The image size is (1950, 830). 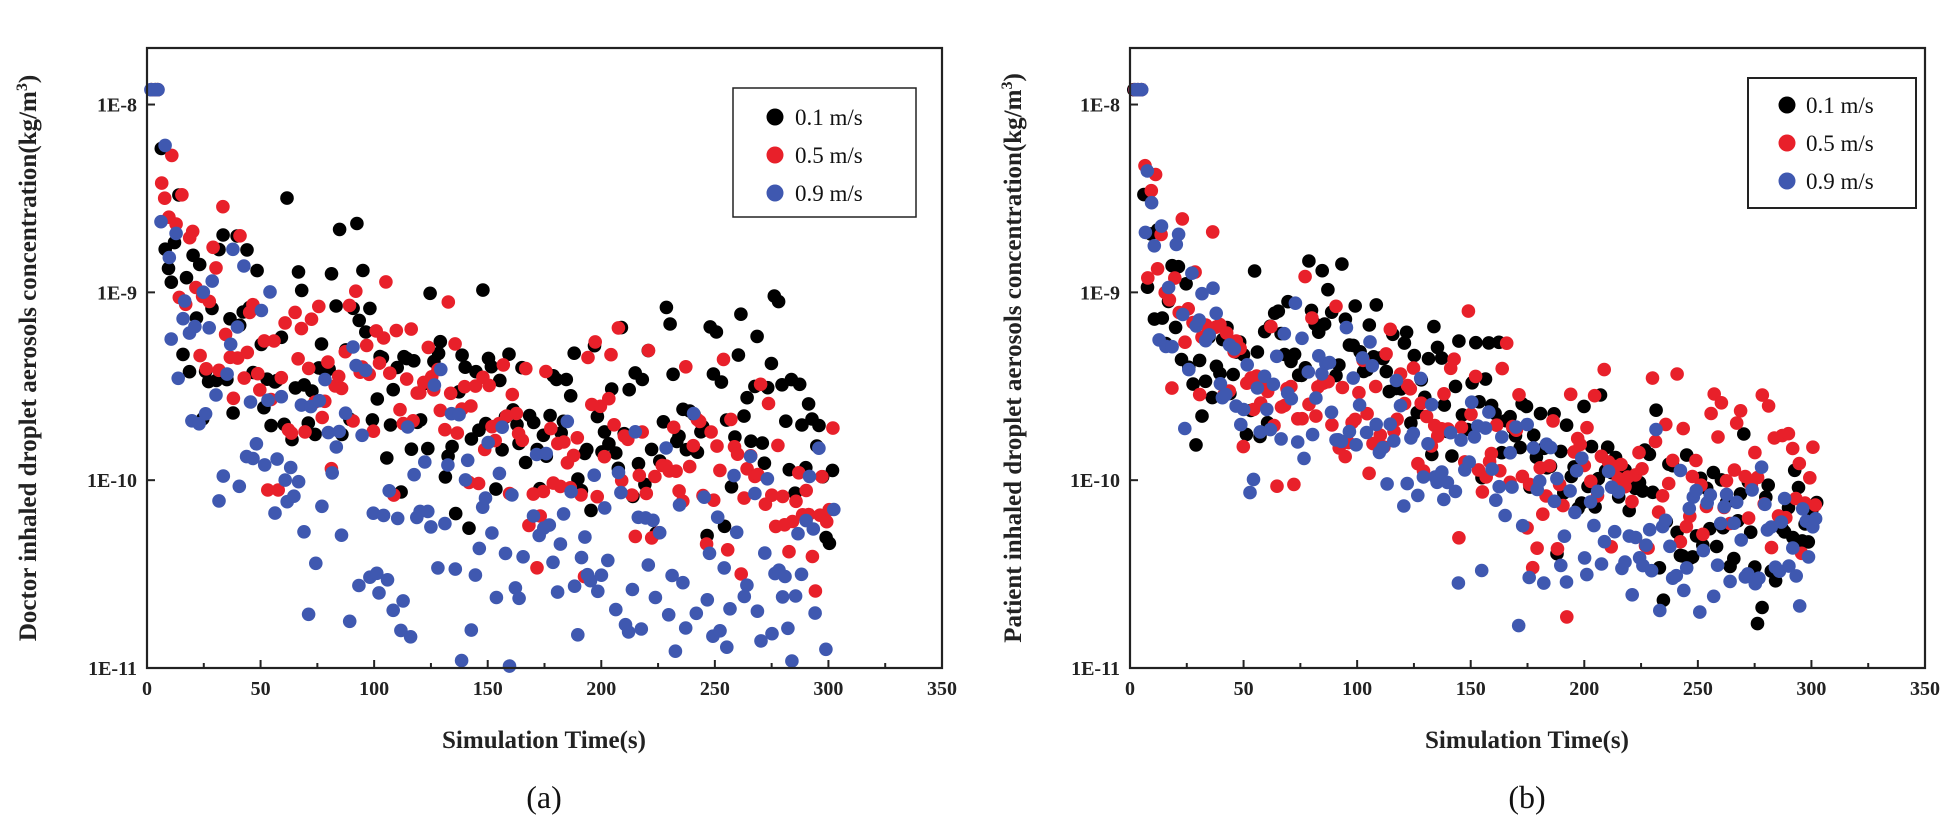 I want to click on x-tick-label-a-7: 350, so click(x=942, y=689).